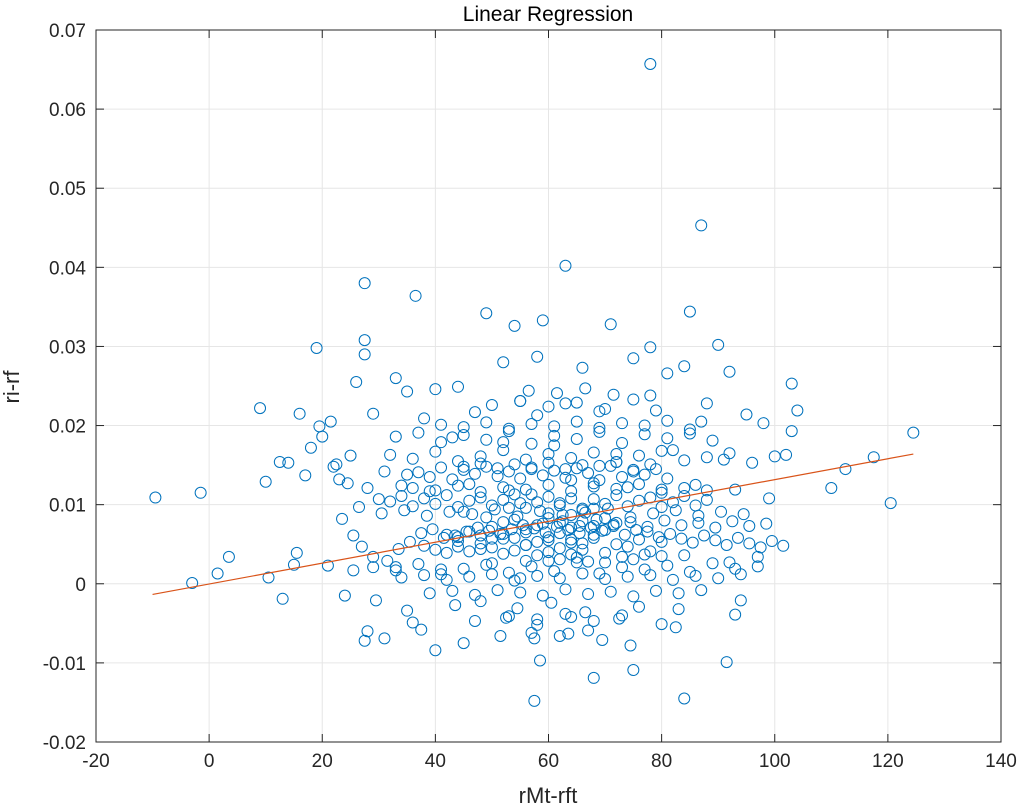 Image resolution: width=1020 pixels, height=807 pixels. What do you see at coordinates (1001, 761) in the screenshot?
I see `x-tick-label: 140` at bounding box center [1001, 761].